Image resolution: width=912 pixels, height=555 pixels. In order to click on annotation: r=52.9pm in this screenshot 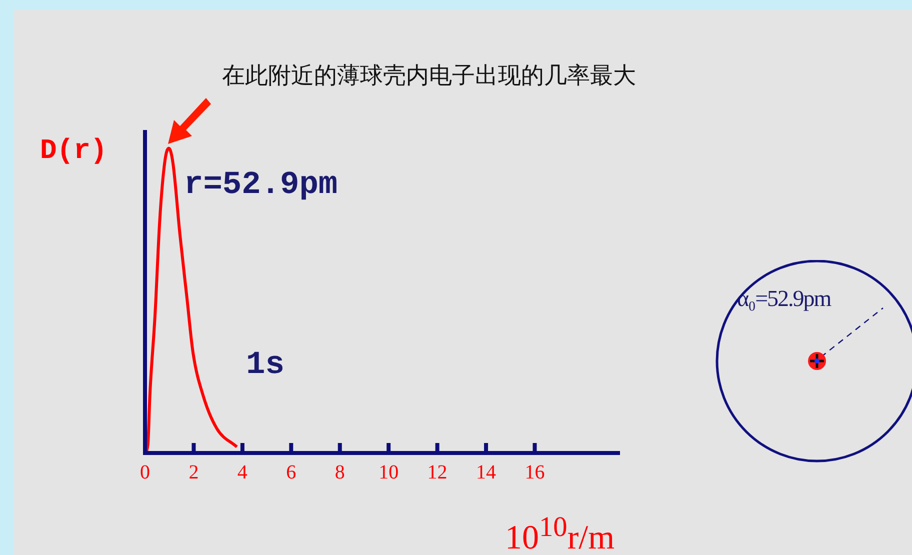, I will do `click(261, 184)`.